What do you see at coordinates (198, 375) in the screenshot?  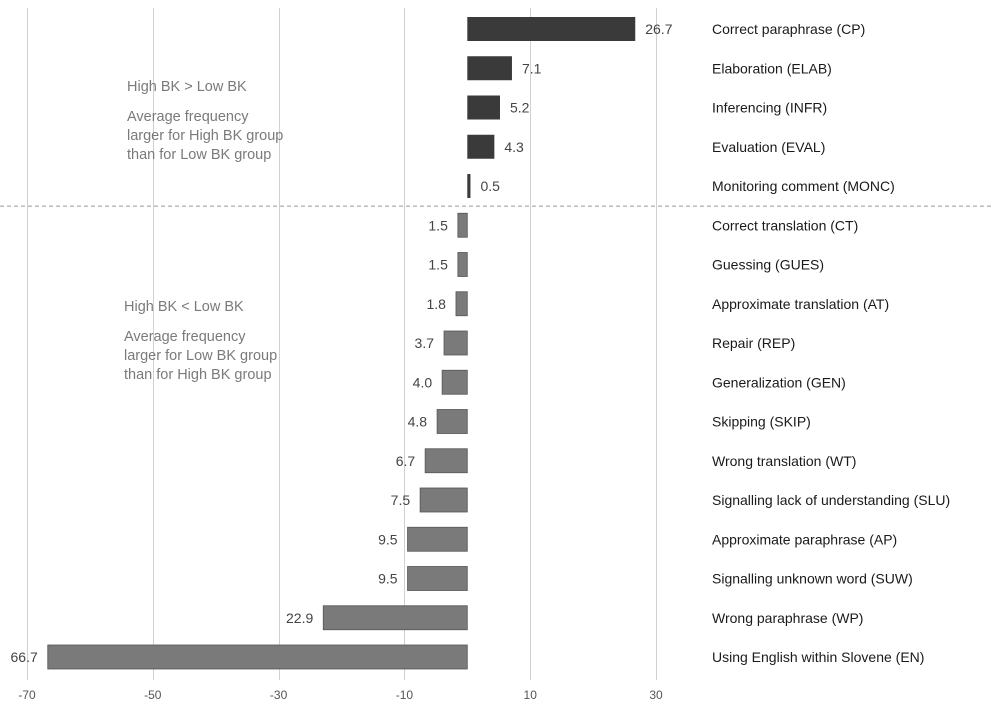 I see `annotation-lower-line: than for High BK group` at bounding box center [198, 375].